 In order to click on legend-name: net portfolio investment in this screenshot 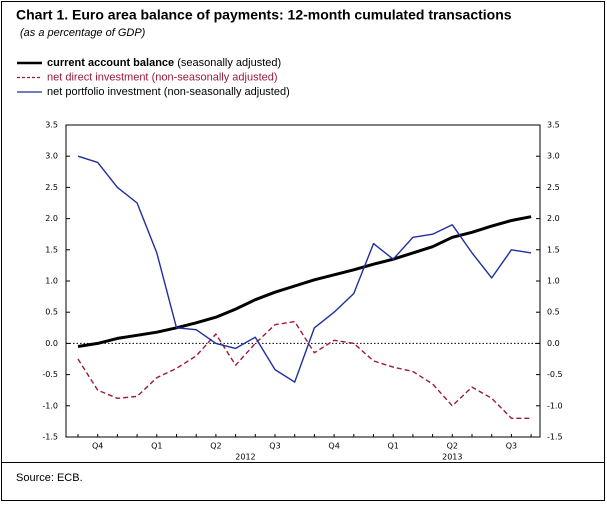, I will do `click(104, 92)`.